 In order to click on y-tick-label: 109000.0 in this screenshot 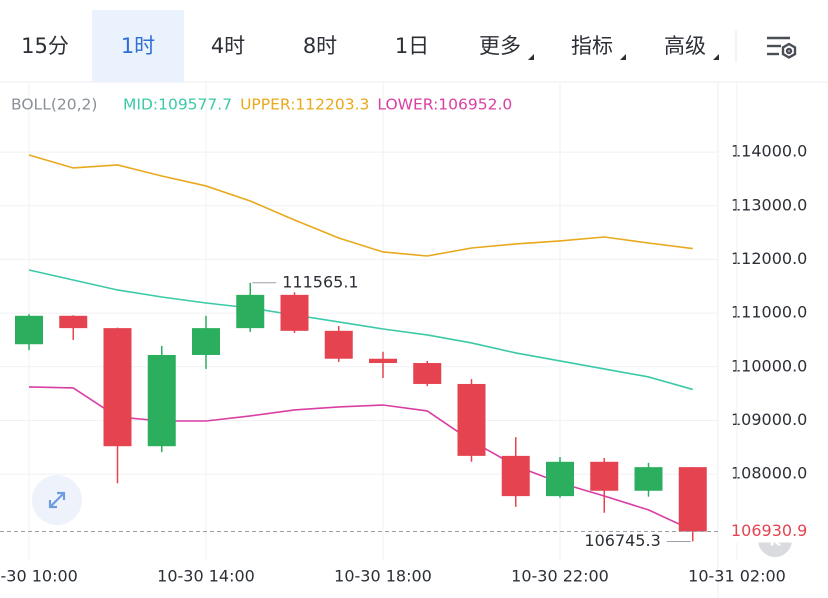, I will do `click(769, 419)`.